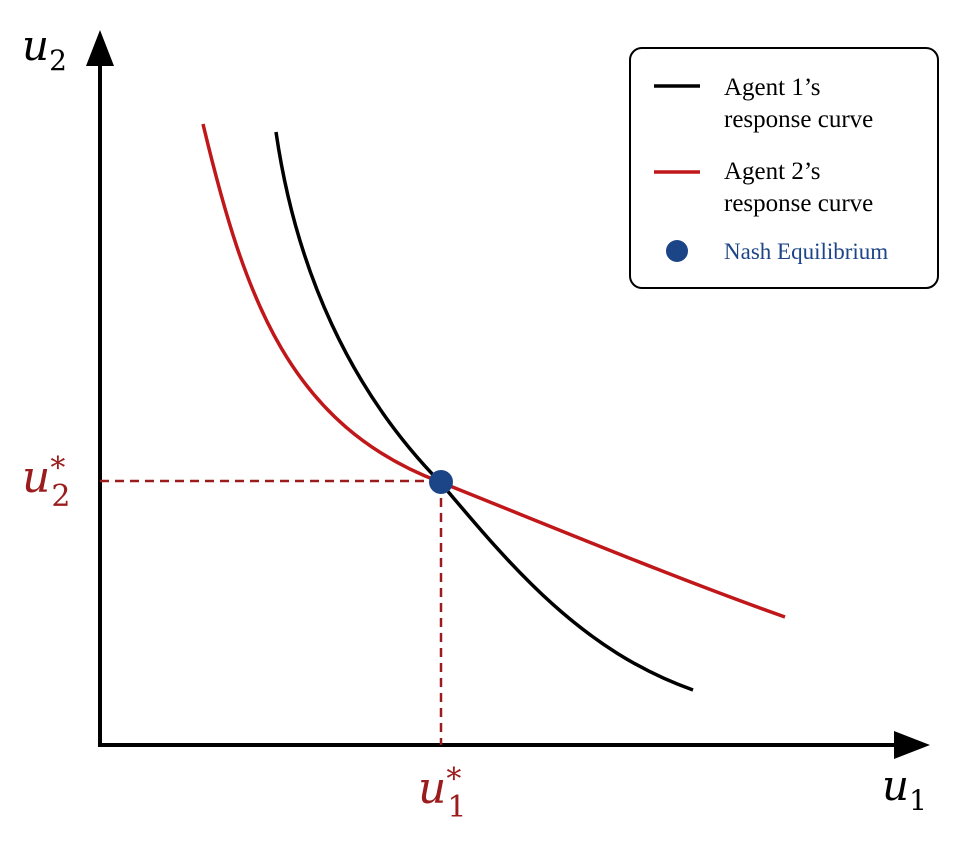  What do you see at coordinates (918, 800) in the screenshot?
I see `x-axis-label-subscript: 1` at bounding box center [918, 800].